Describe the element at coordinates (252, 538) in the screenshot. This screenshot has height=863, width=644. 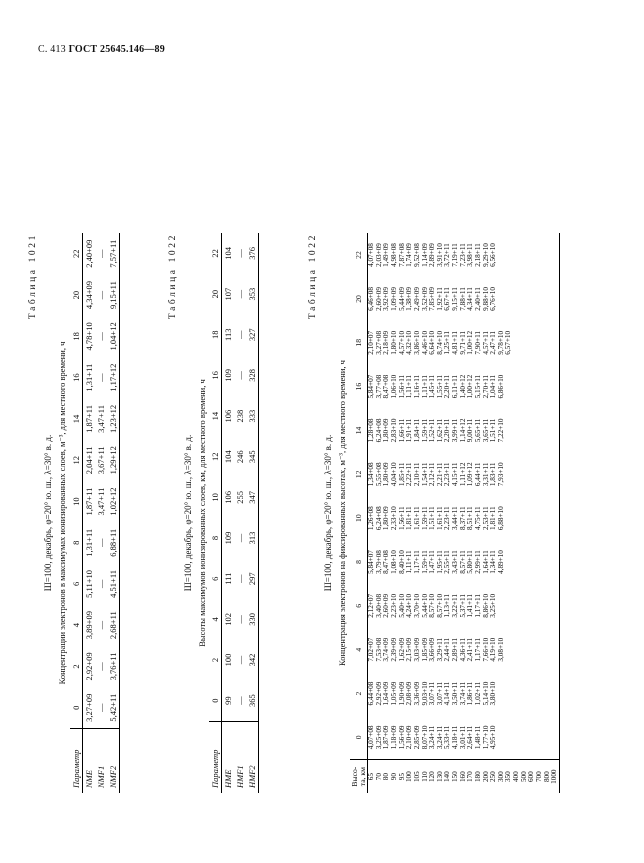
I see `cell: 313` at that location.